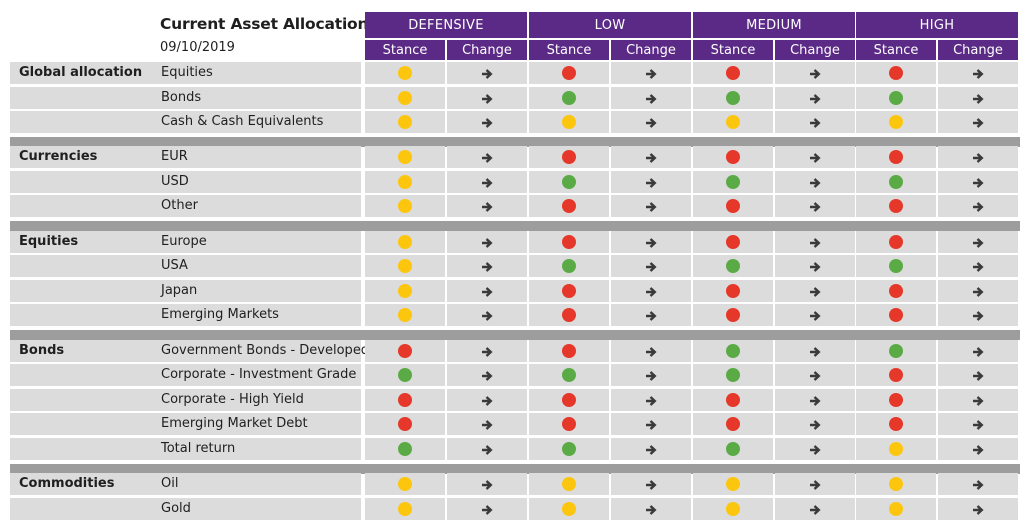 This screenshot has width=1024, height=527. I want to click on table-title: Current Asset Allocation, so click(264, 24).